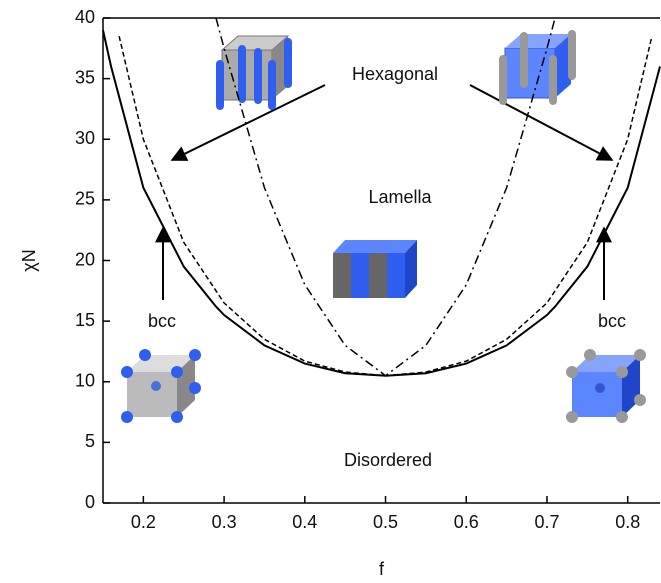 This screenshot has width=661, height=583. What do you see at coordinates (143, 522) in the screenshot?
I see `x-tick-label: 0.2` at bounding box center [143, 522].